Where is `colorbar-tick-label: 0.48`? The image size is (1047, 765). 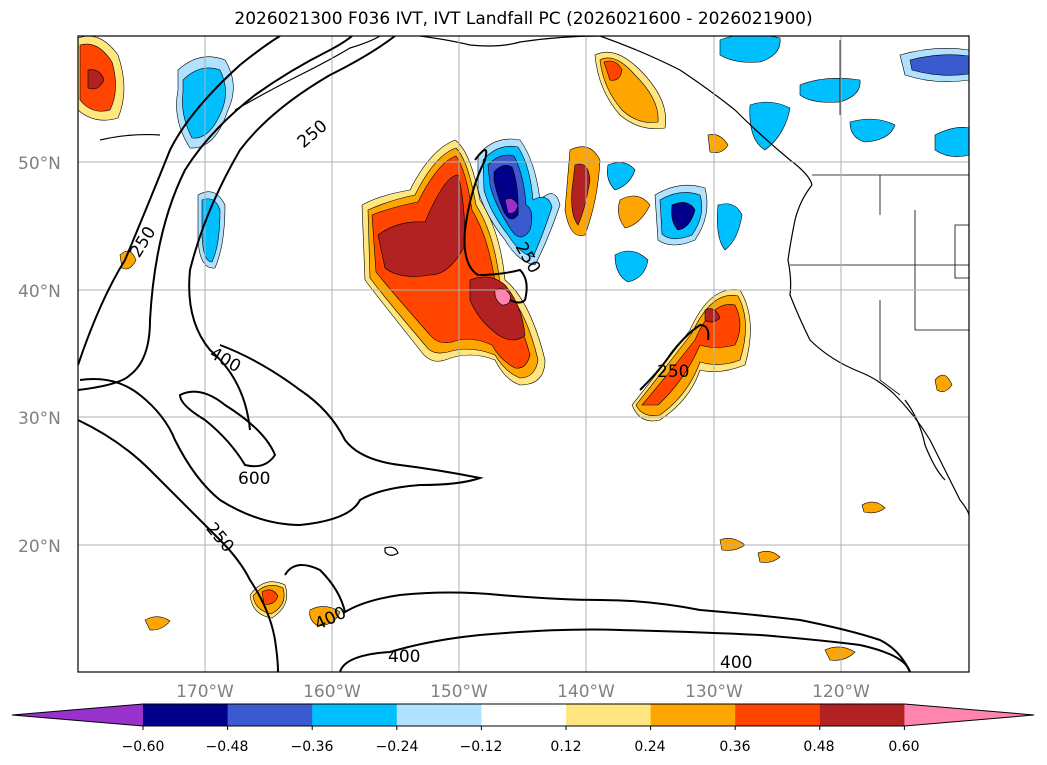
colorbar-tick-label: 0.48 is located at coordinates (818, 747).